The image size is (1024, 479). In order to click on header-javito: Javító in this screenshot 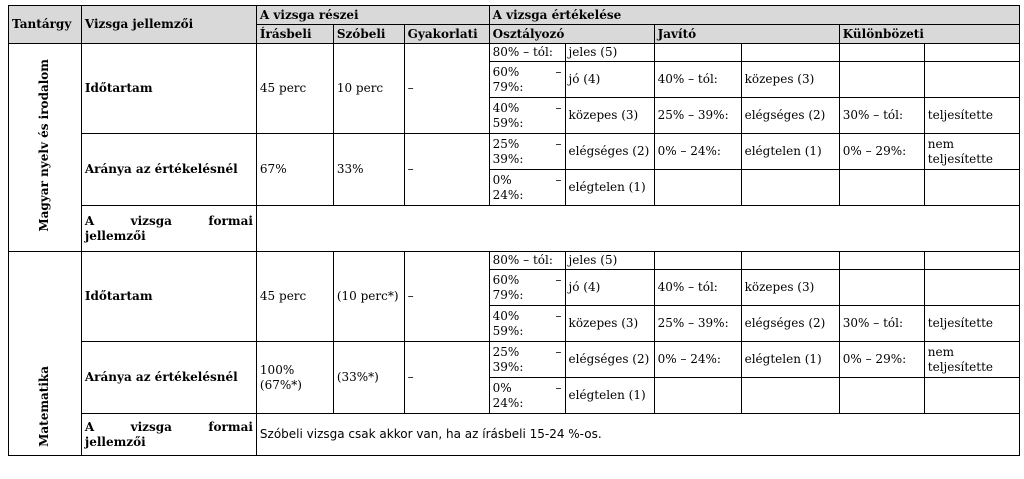, I will do `click(746, 34)`.